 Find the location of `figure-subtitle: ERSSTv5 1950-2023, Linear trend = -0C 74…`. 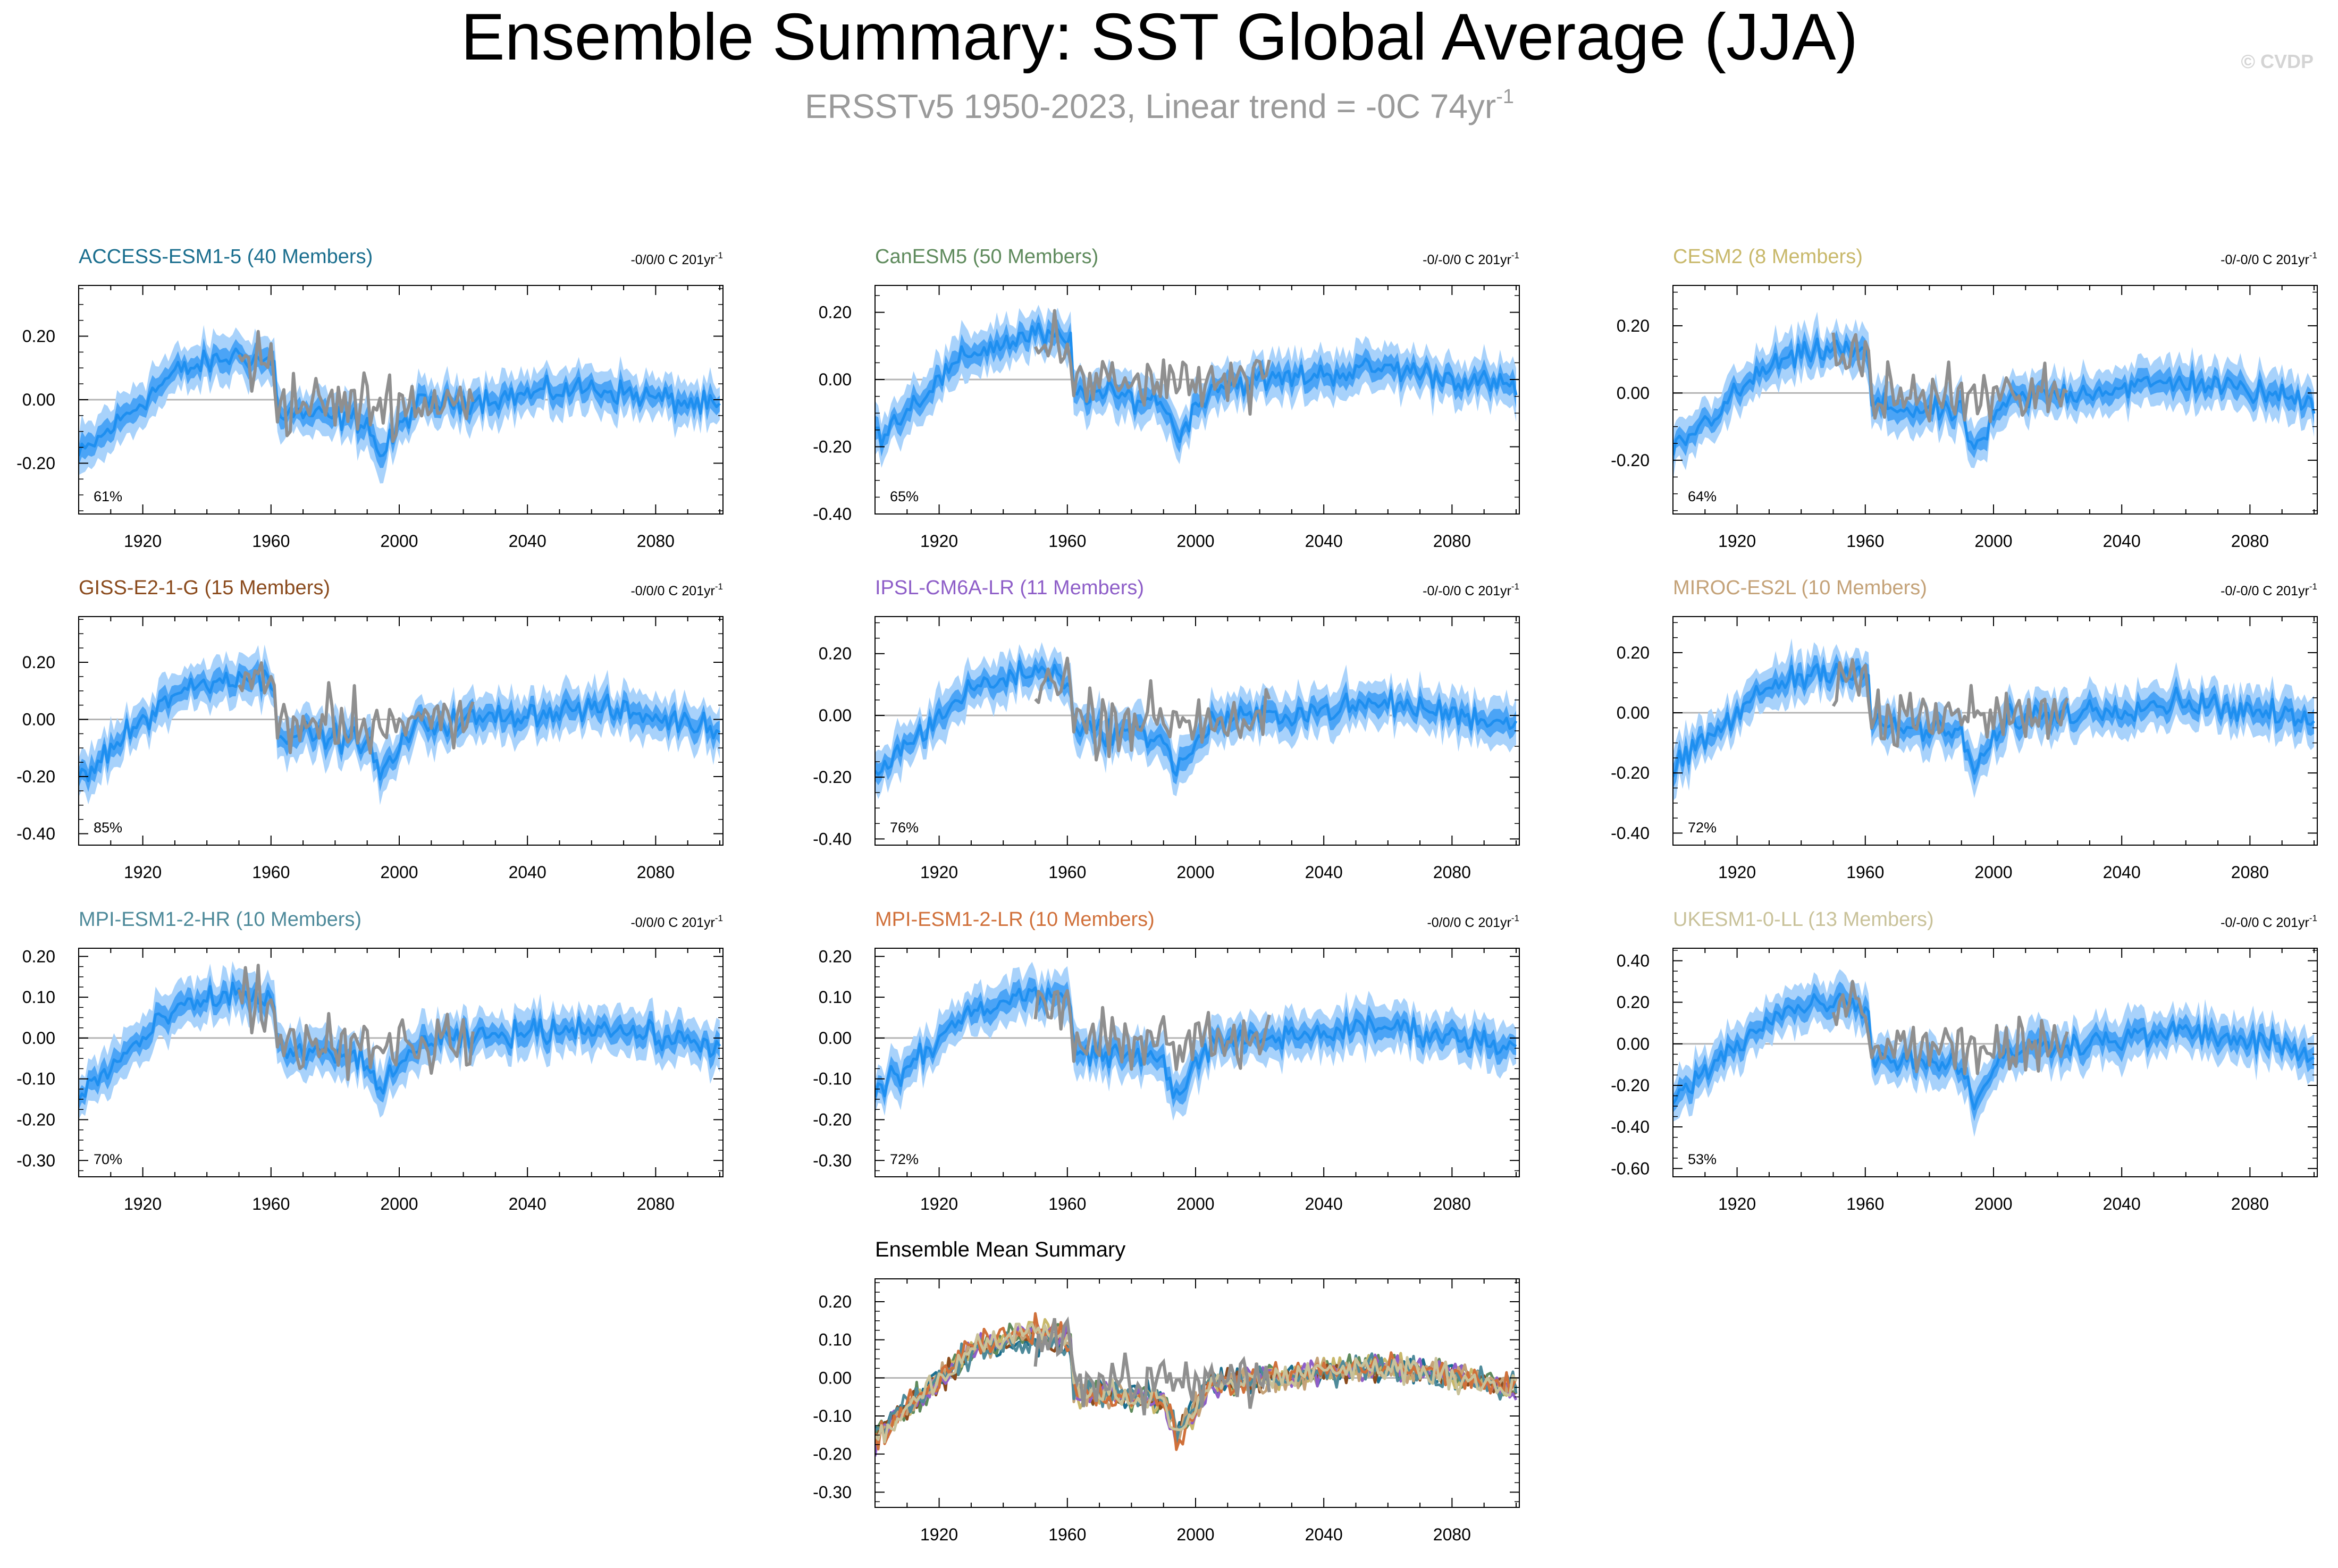

figure-subtitle: ERSSTv5 1950-2023, Linear trend = -0C 74… is located at coordinates (1159, 105).